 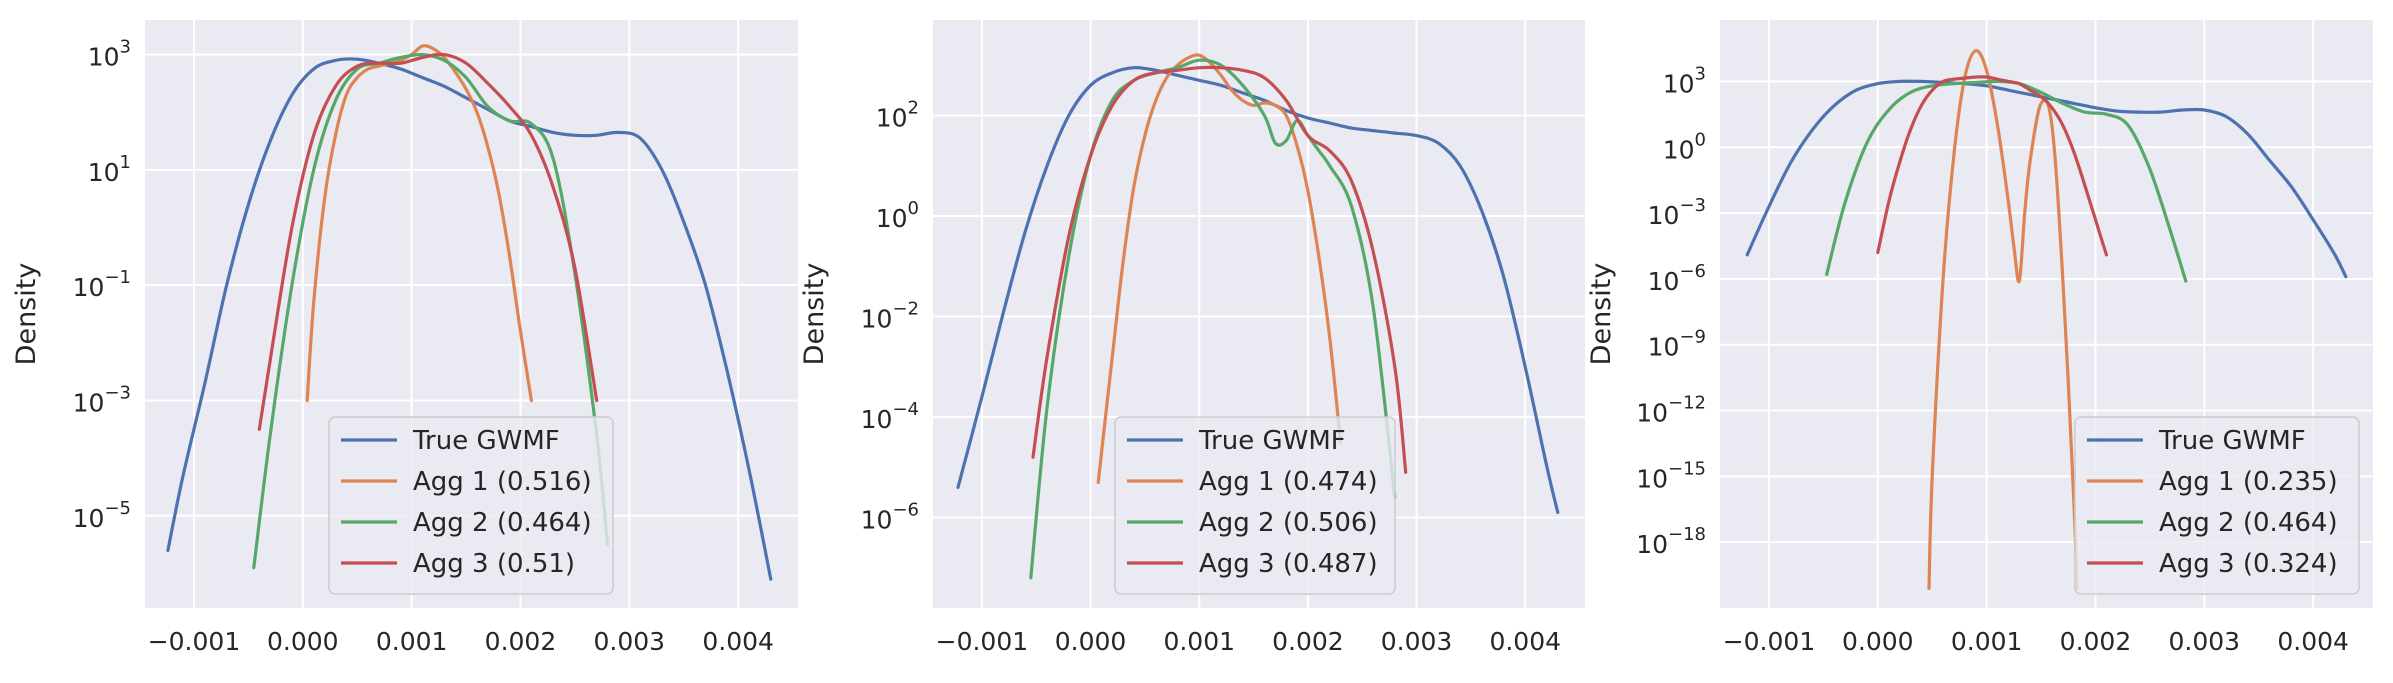 I want to click on y-tick-label: 10⁻⁹, so click(x=1677, y=344).